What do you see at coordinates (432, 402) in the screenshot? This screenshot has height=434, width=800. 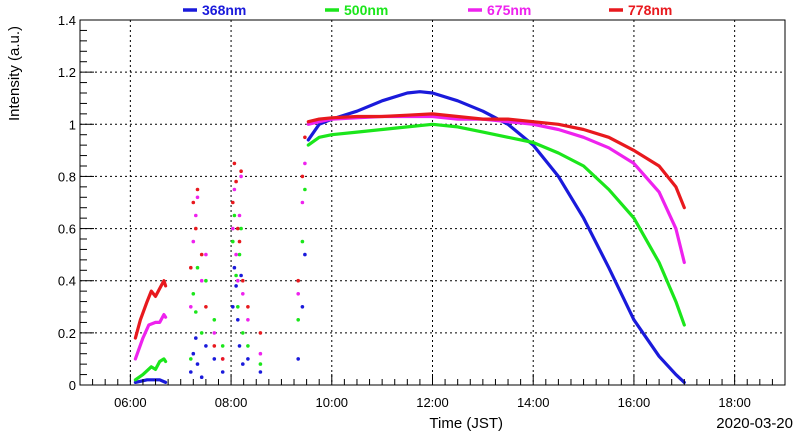 I see `x-tick-label: 12:00` at bounding box center [432, 402].